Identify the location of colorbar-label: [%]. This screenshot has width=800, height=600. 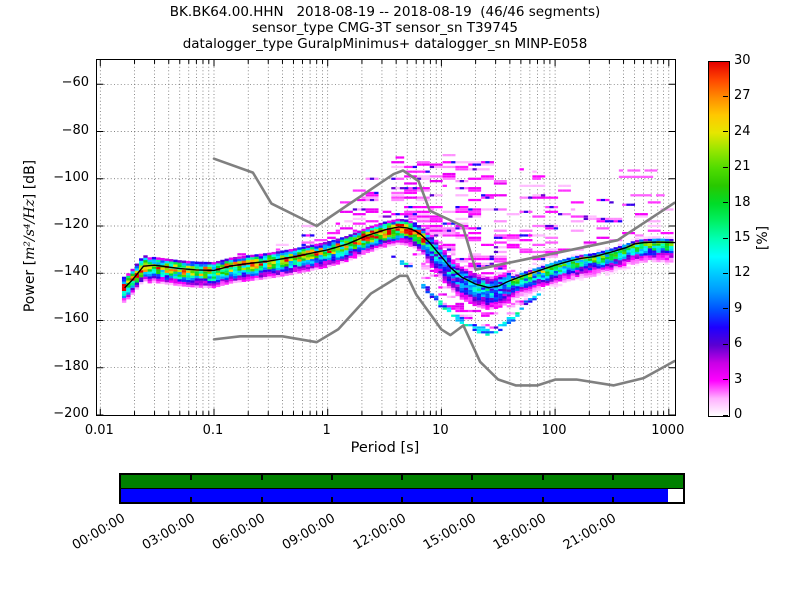
(763, 238).